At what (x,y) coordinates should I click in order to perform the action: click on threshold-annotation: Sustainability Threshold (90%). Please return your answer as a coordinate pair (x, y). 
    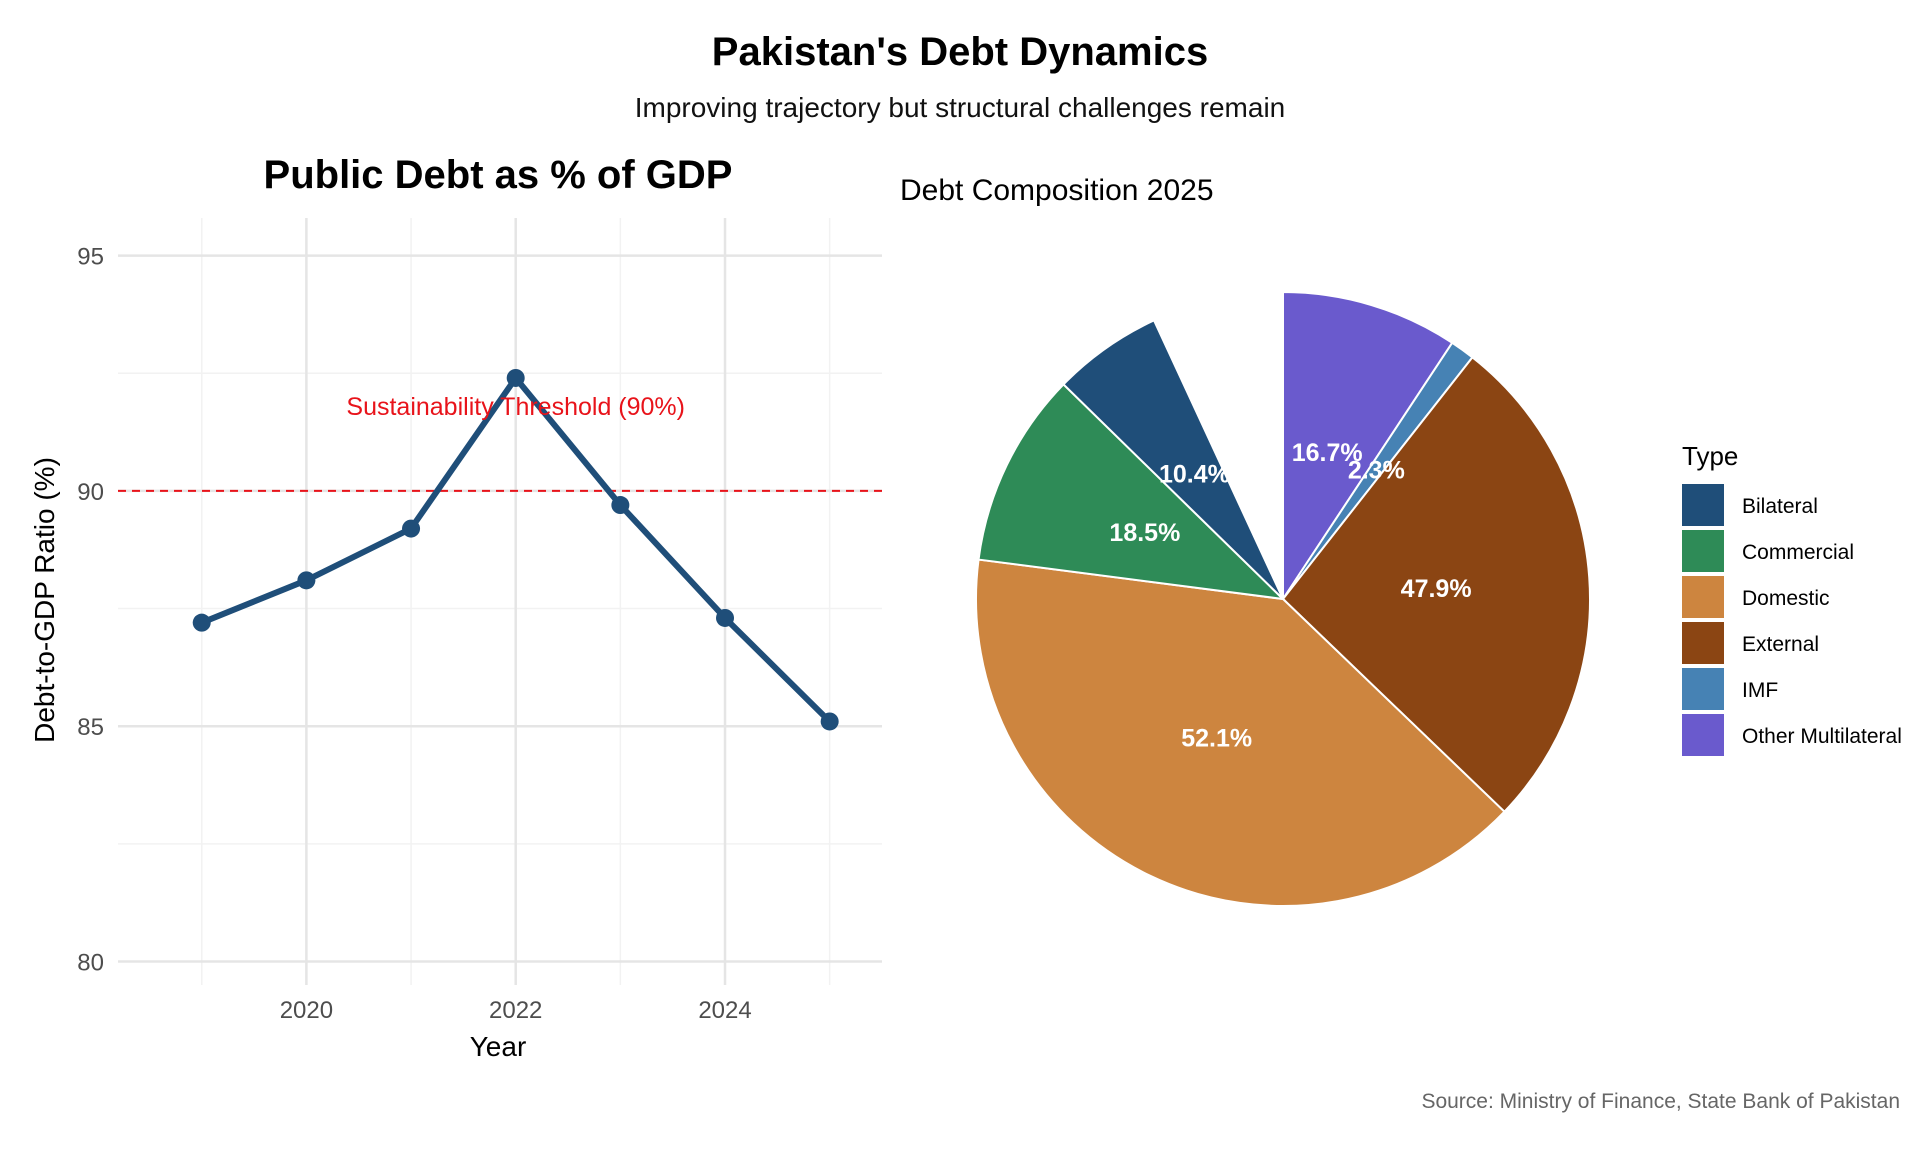
    Looking at the image, I should click on (515, 407).